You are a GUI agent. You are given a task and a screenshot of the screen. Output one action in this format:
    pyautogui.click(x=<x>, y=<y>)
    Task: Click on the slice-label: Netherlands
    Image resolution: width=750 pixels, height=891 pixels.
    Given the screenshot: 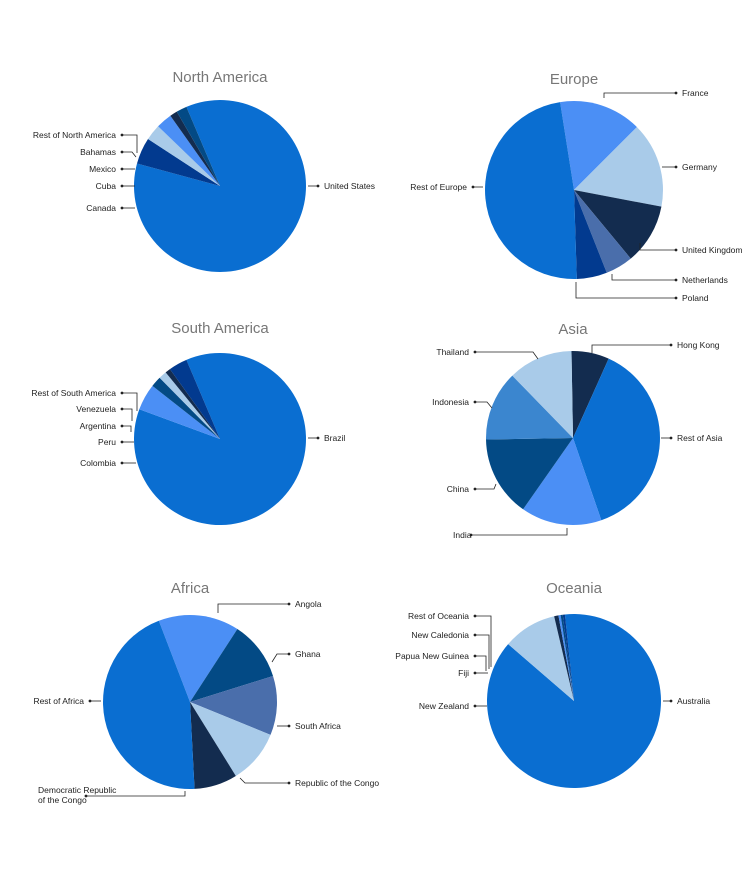 What is the action you would take?
    pyautogui.click(x=705, y=280)
    